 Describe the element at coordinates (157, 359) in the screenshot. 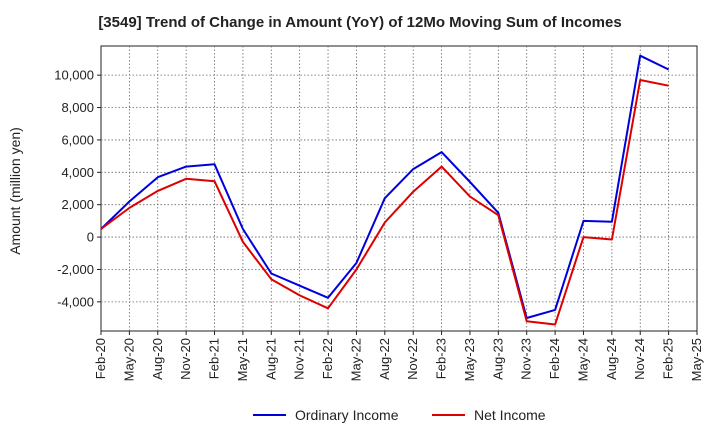

I see `x-tick-label: Aug-20` at that location.